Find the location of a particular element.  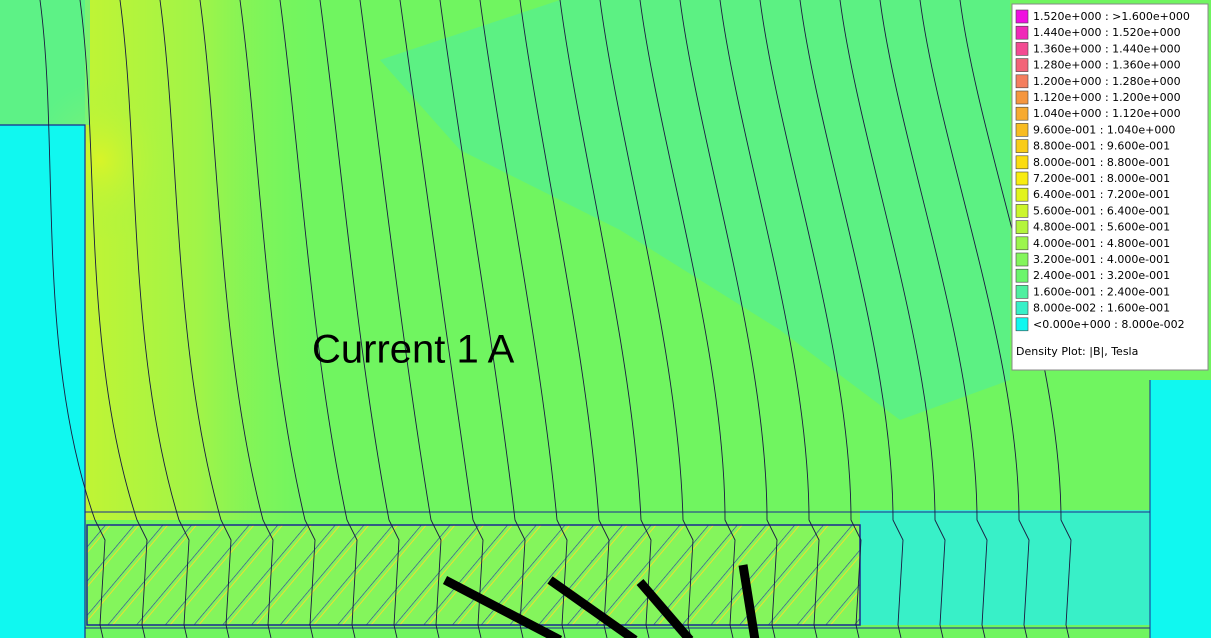

boundary is located at coordinates (43, 381).